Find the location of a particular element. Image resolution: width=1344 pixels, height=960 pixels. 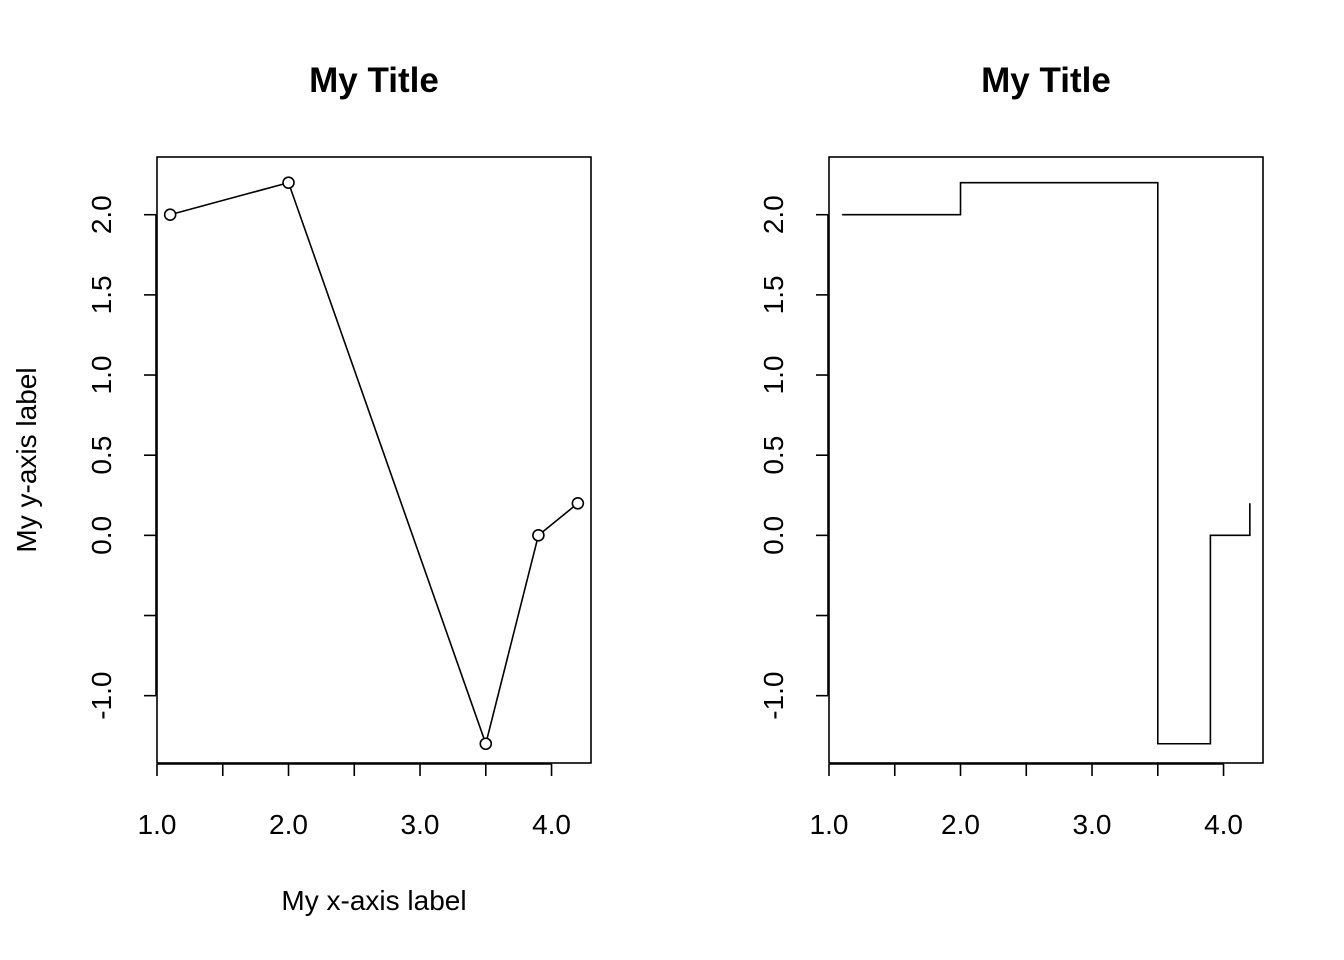

x-axis-label: My x-axis label is located at coordinates (373, 900).